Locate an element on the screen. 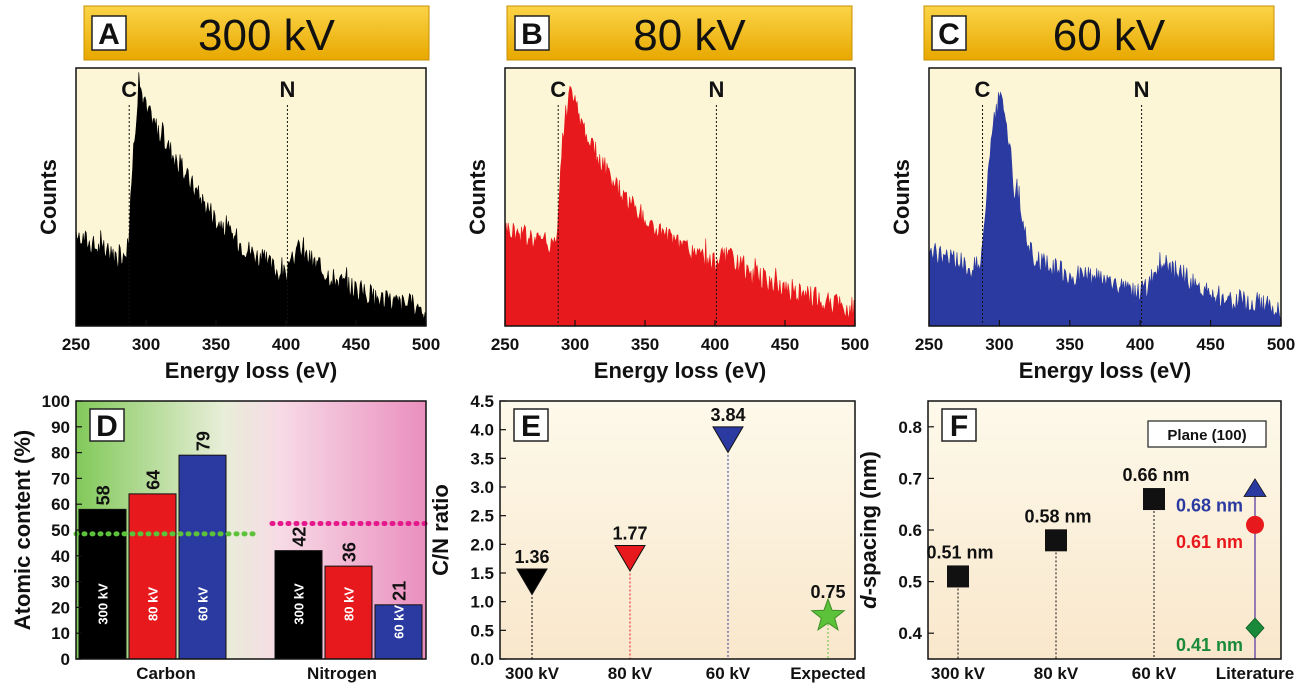 This screenshot has width=1301, height=690. panel-a-xtick-label: 350 is located at coordinates (216, 344).